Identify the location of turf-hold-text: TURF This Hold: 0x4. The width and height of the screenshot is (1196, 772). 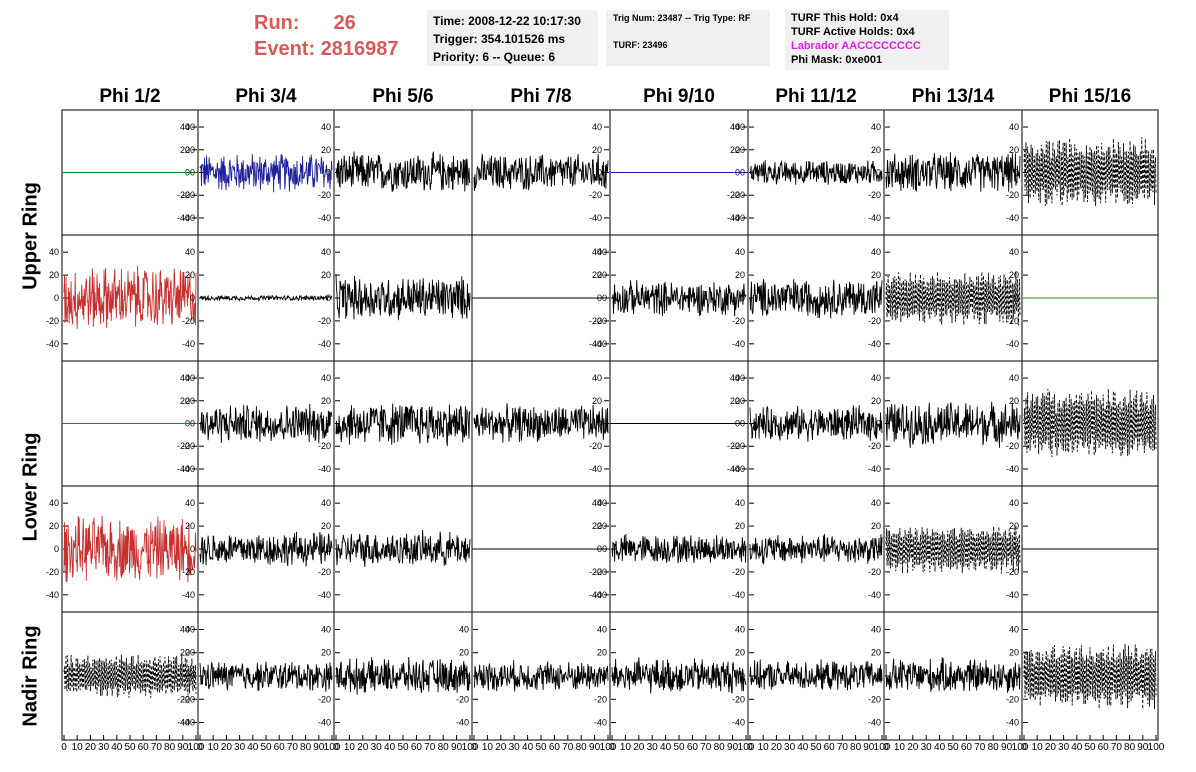
(845, 18).